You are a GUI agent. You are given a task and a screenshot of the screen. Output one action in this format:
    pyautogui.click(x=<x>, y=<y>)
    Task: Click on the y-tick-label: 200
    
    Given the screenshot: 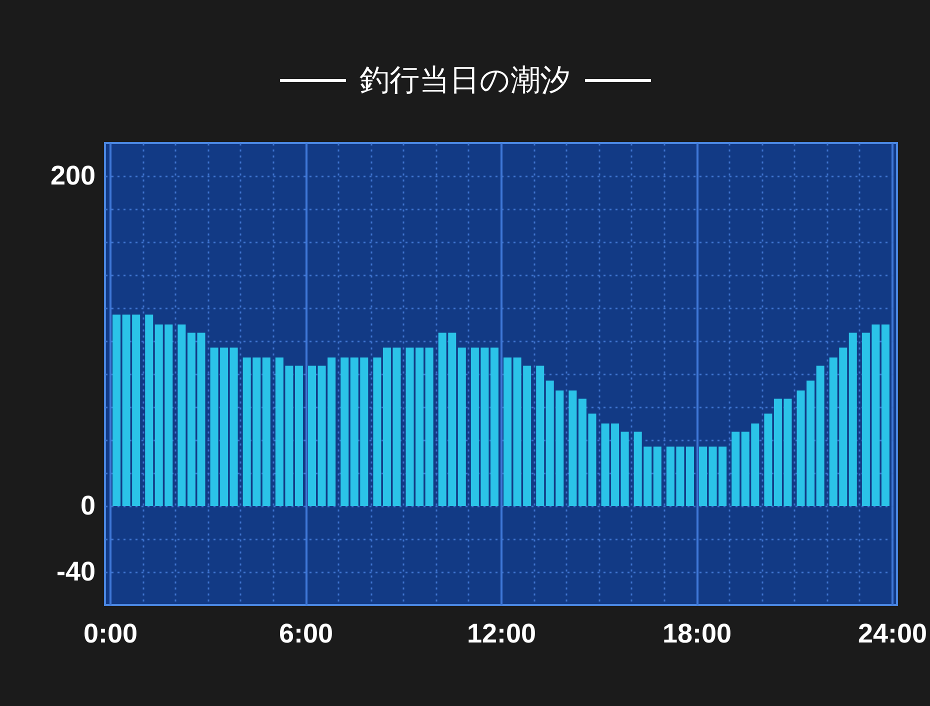 What is the action you would take?
    pyautogui.click(x=73, y=175)
    